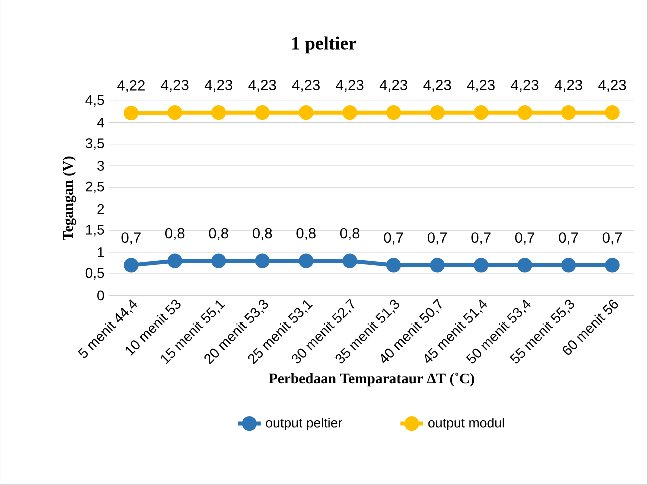  What do you see at coordinates (101, 295) in the screenshot?
I see `y-tick-label: 0` at bounding box center [101, 295].